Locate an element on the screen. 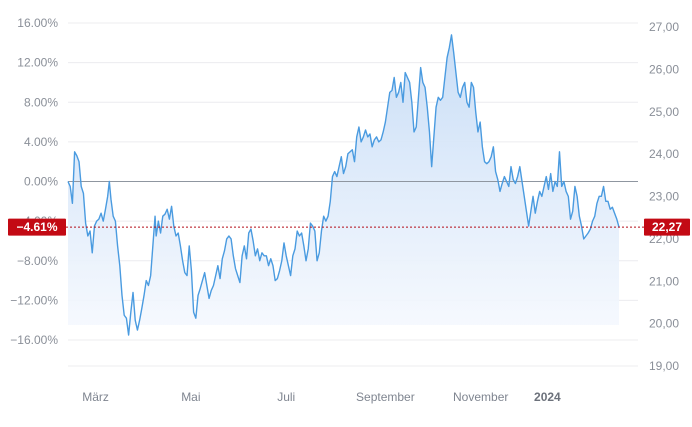 The image size is (692, 427). right-tick-label: 27,00 is located at coordinates (664, 27).